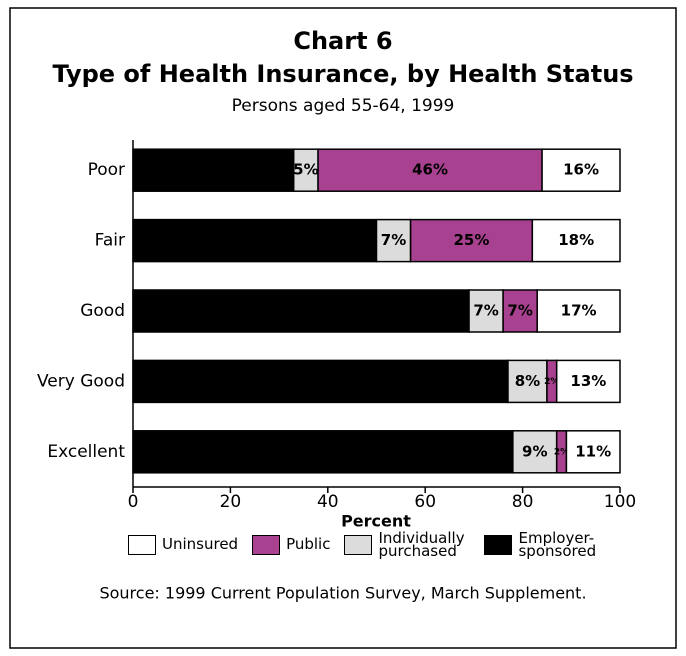 The width and height of the screenshot is (686, 656). Describe the element at coordinates (376, 521) in the screenshot. I see `x-axis-label: Percent` at that location.